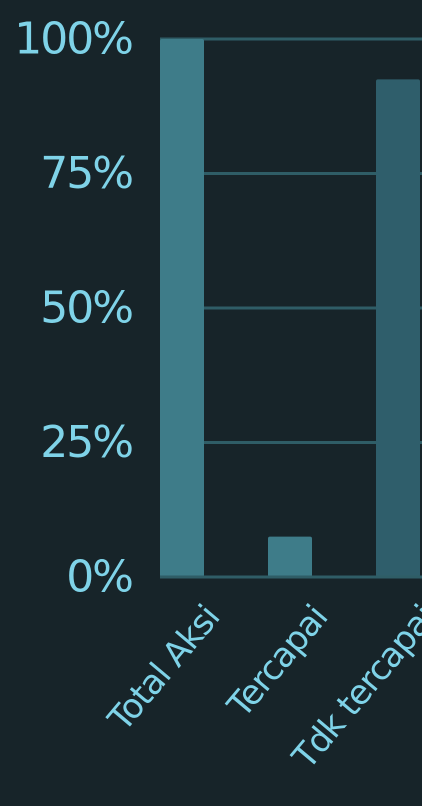  What do you see at coordinates (398, 328) in the screenshot?
I see `bar-tdk-tercapai` at bounding box center [398, 328].